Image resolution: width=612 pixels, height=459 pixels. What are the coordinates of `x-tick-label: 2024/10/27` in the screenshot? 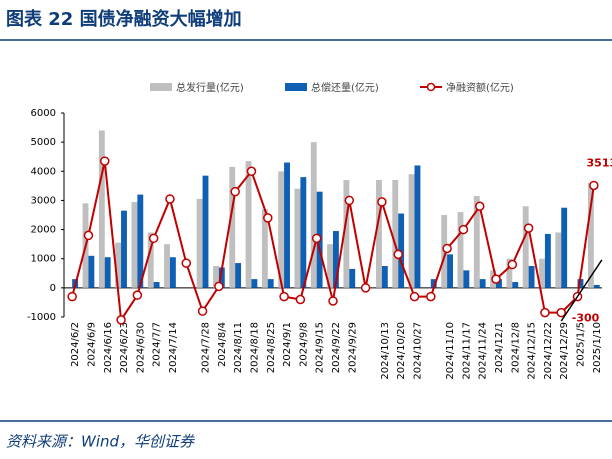 It's located at (418, 351).